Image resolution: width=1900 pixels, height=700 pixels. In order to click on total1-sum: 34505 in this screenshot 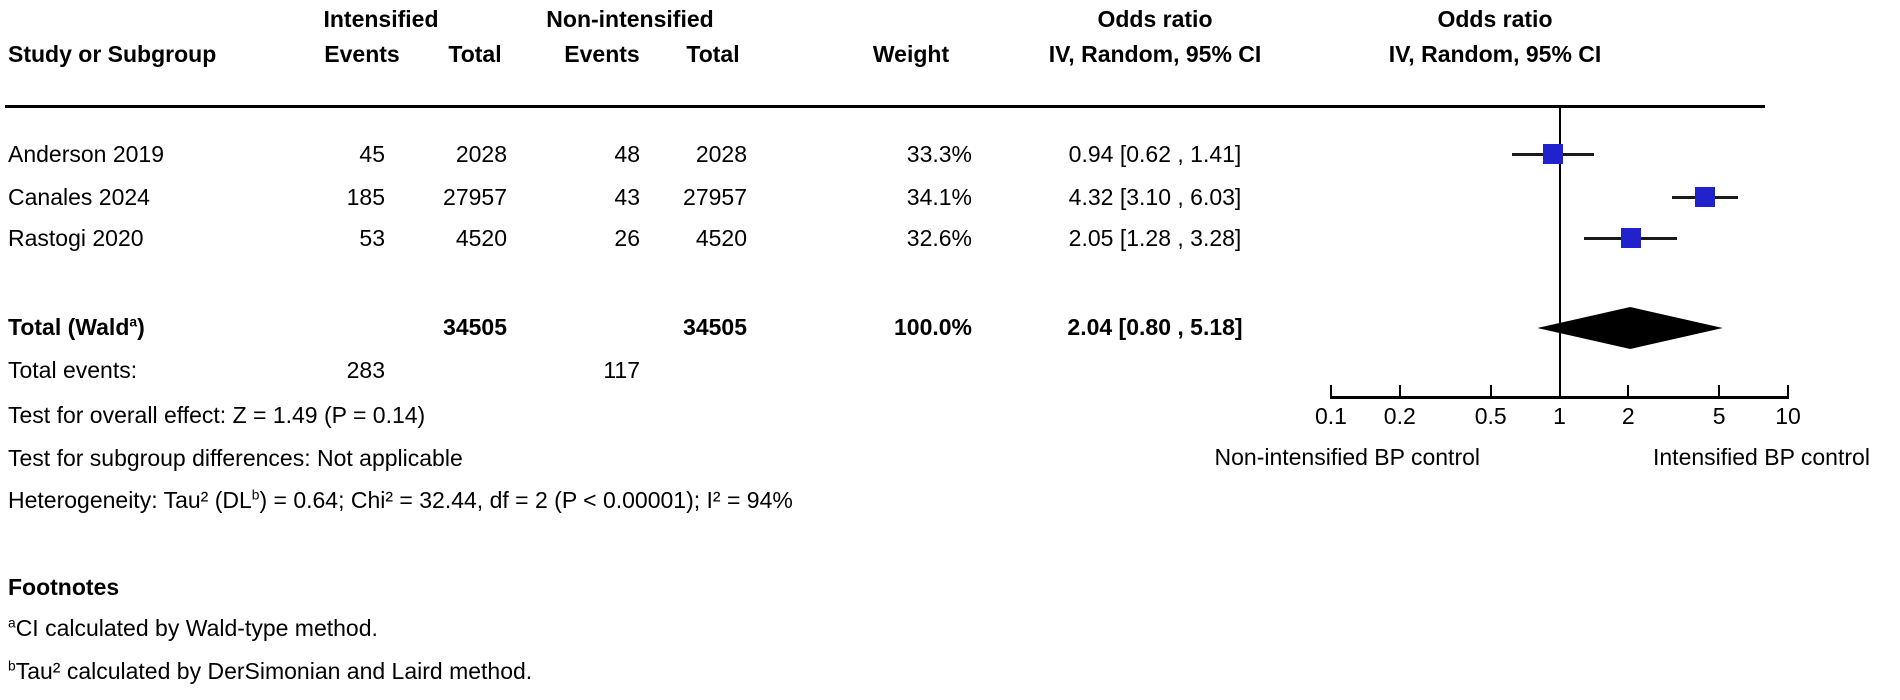, I will do `click(475, 327)`.